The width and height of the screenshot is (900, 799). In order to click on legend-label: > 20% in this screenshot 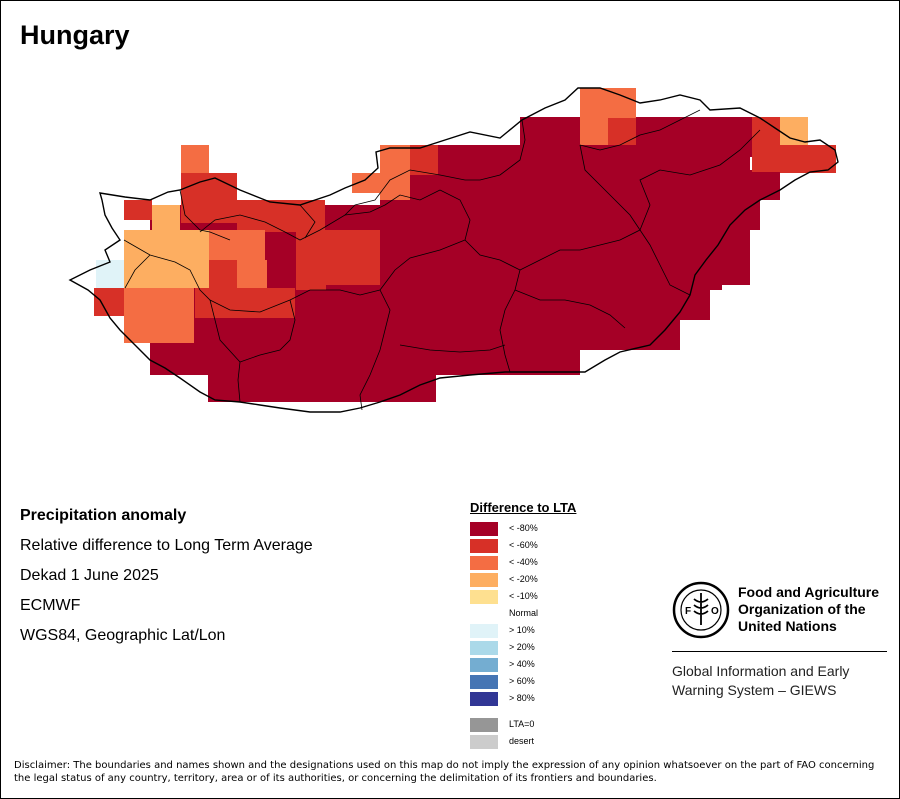, I will do `click(522, 647)`.